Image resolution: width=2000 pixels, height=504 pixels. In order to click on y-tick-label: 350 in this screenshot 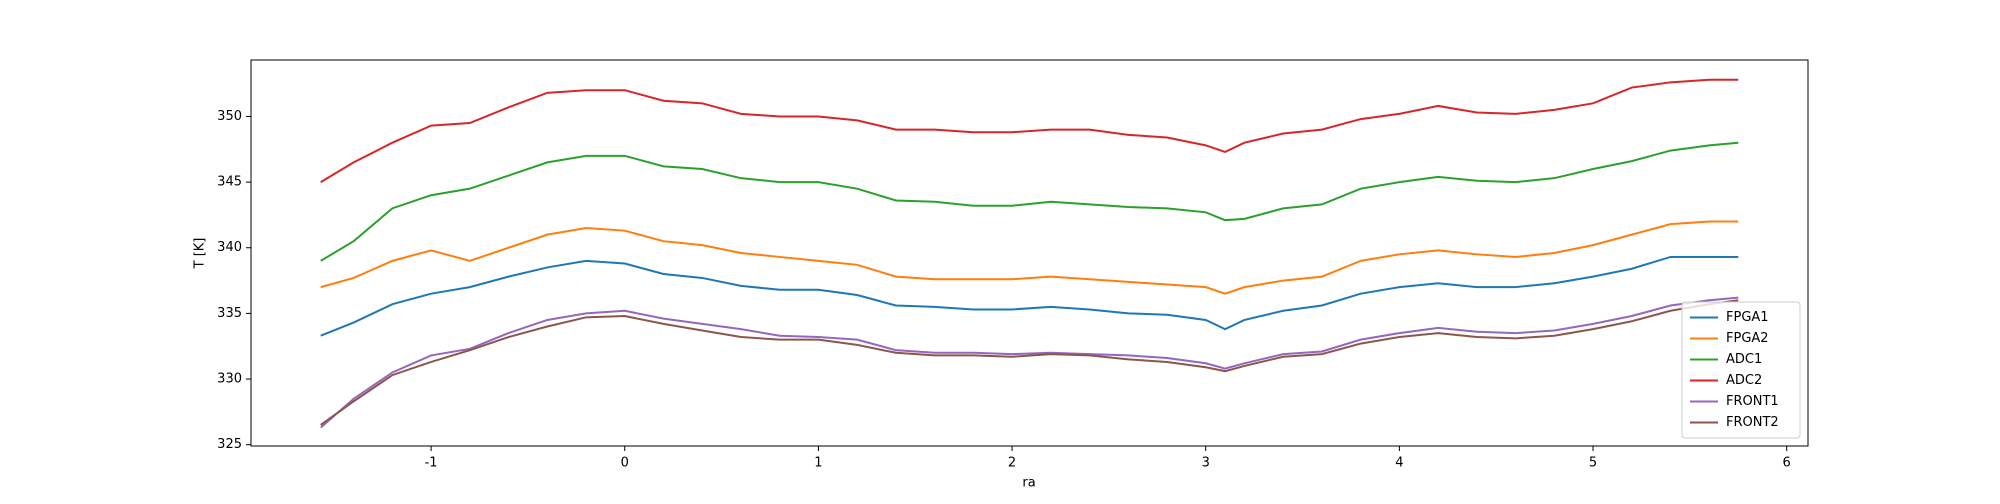, I will do `click(229, 116)`.